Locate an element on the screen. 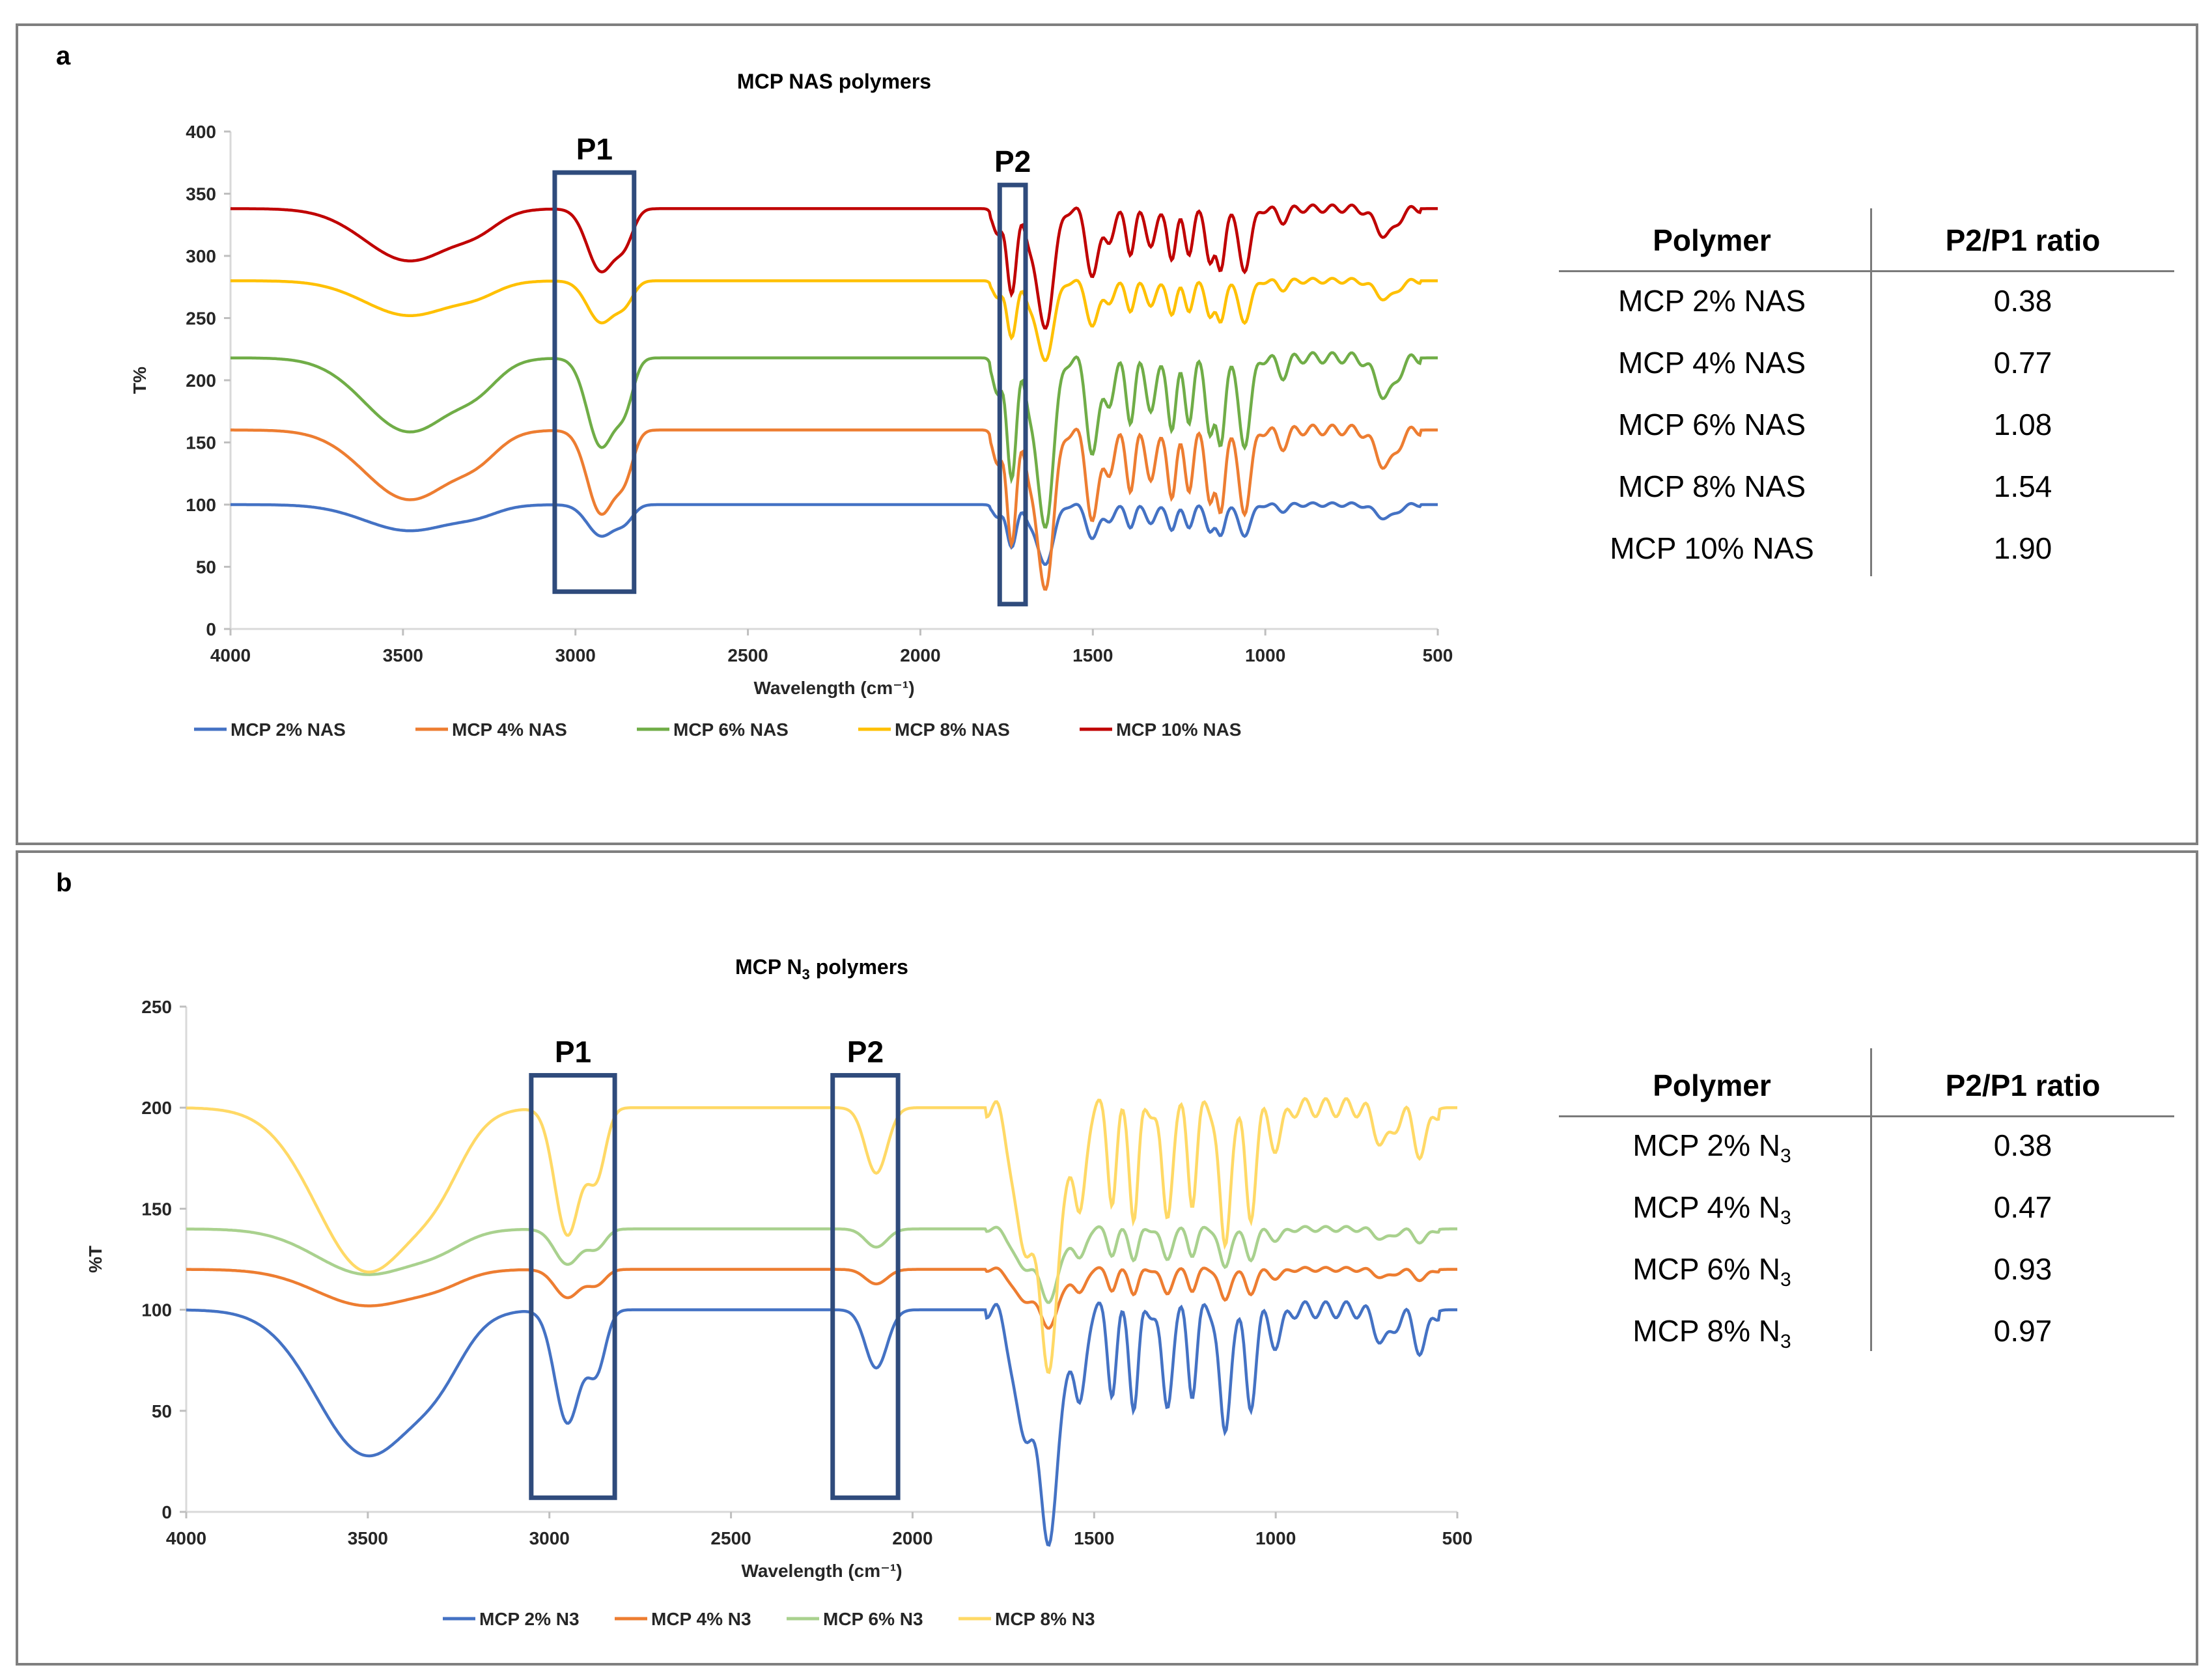 The width and height of the screenshot is (2212, 1674). table-cell-polymer: MCP 8% NAS is located at coordinates (1712, 486).